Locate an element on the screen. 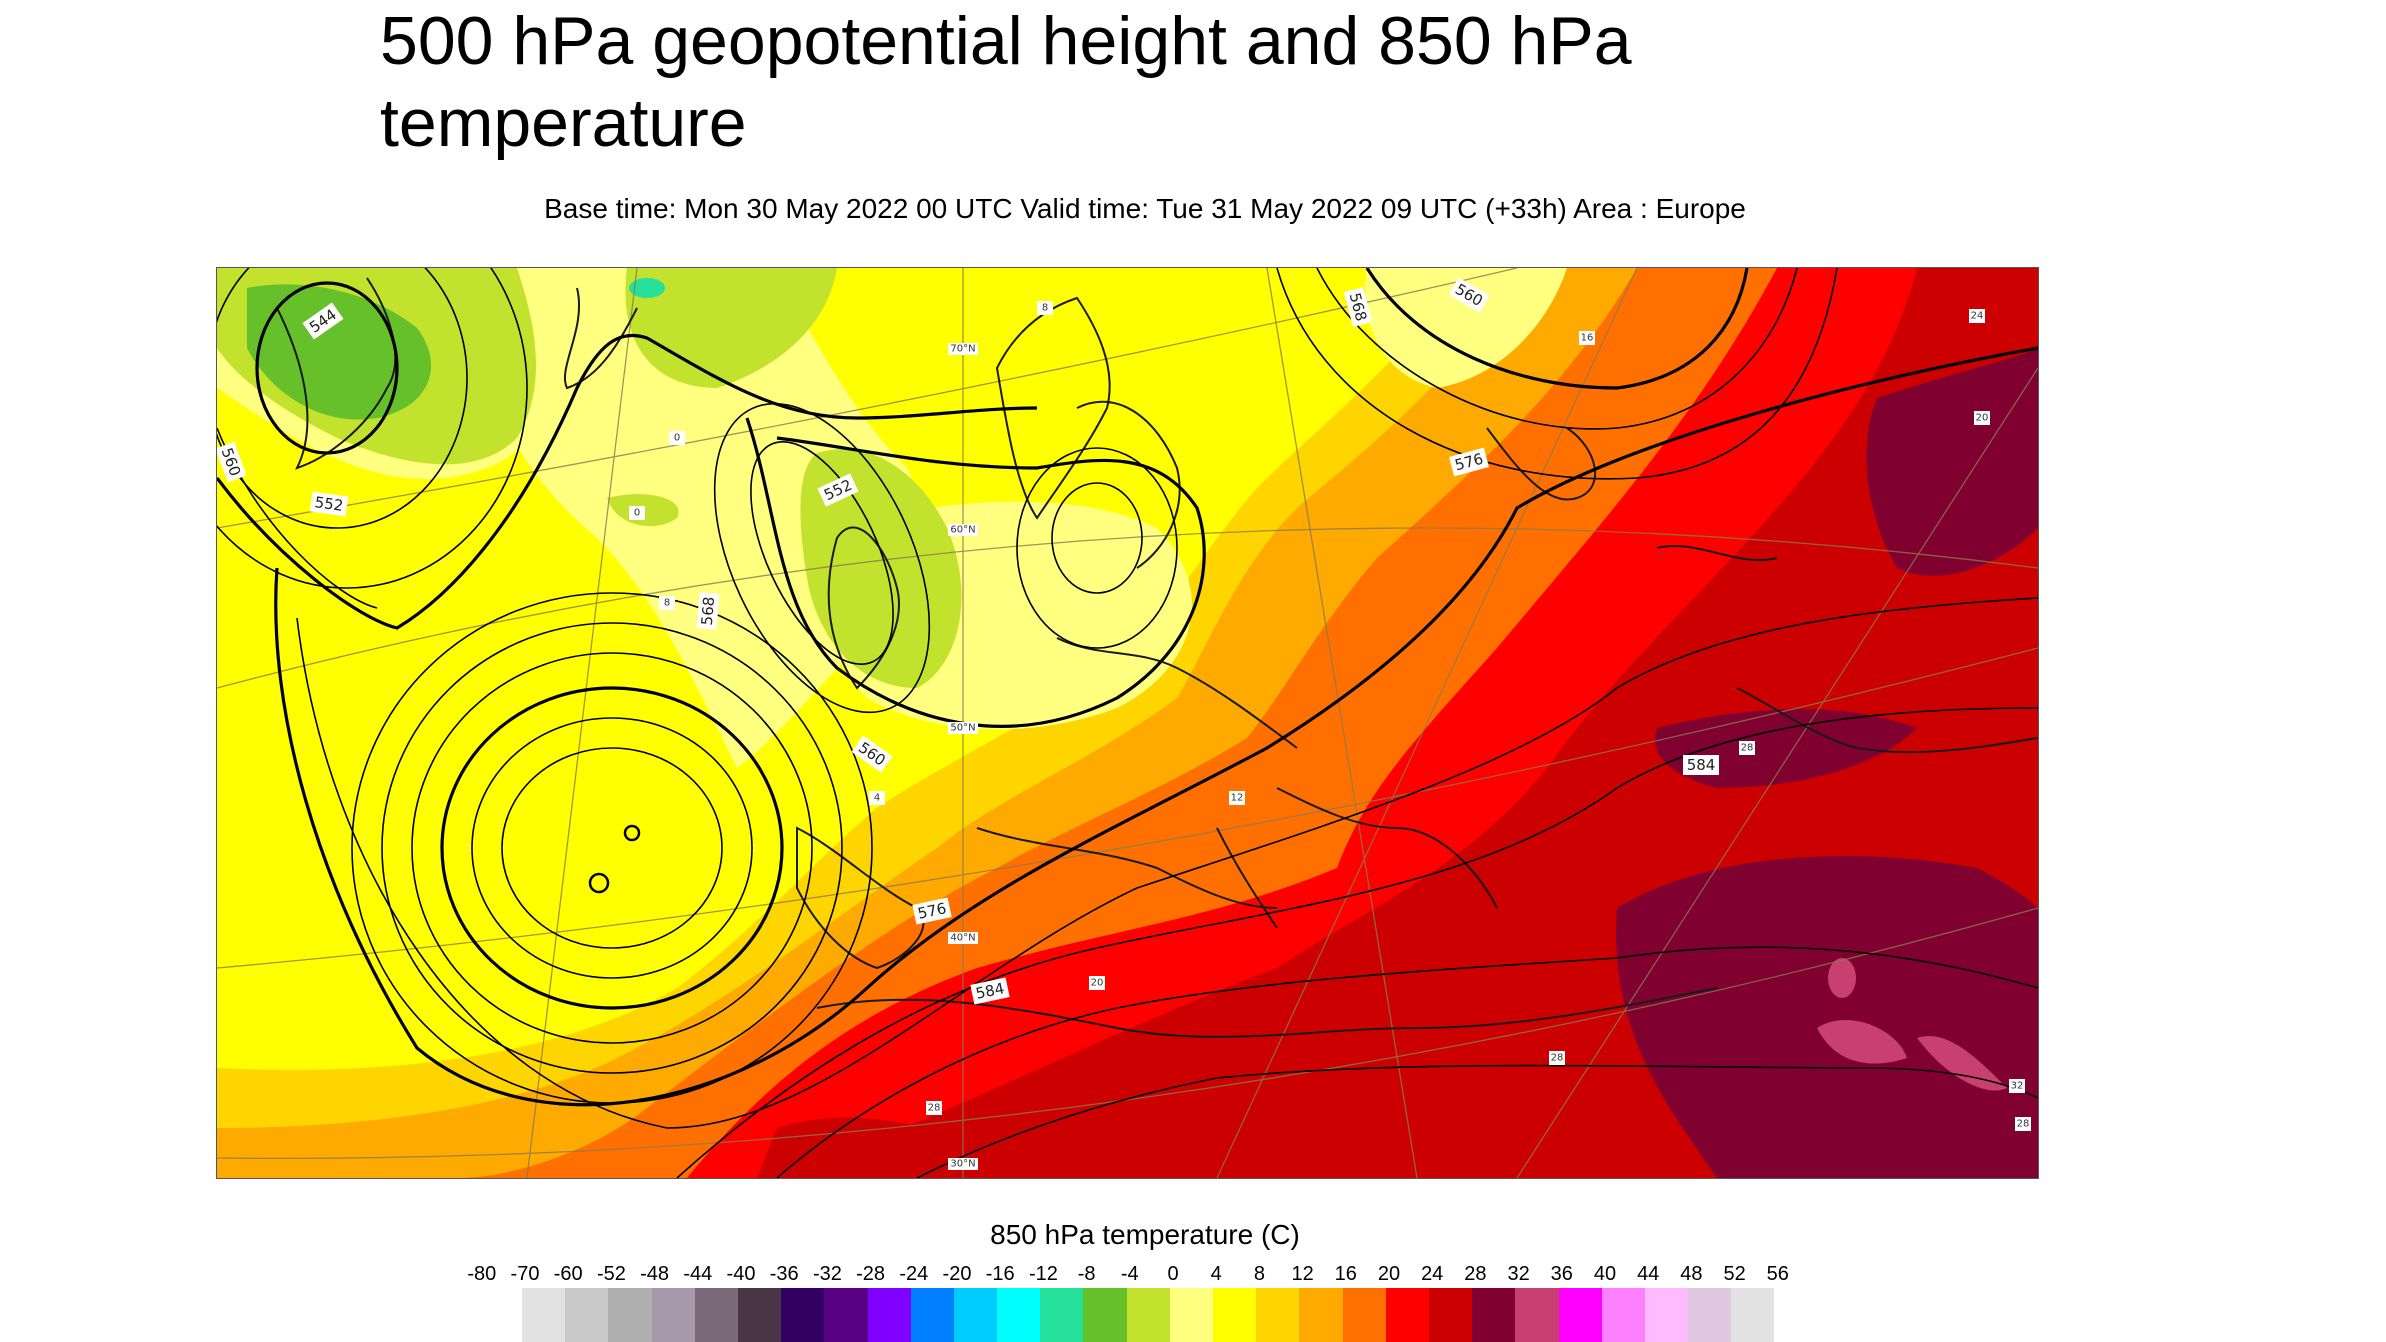 The height and width of the screenshot is (1342, 2386). colorbar-tick-label: -32 is located at coordinates (827, 1274).